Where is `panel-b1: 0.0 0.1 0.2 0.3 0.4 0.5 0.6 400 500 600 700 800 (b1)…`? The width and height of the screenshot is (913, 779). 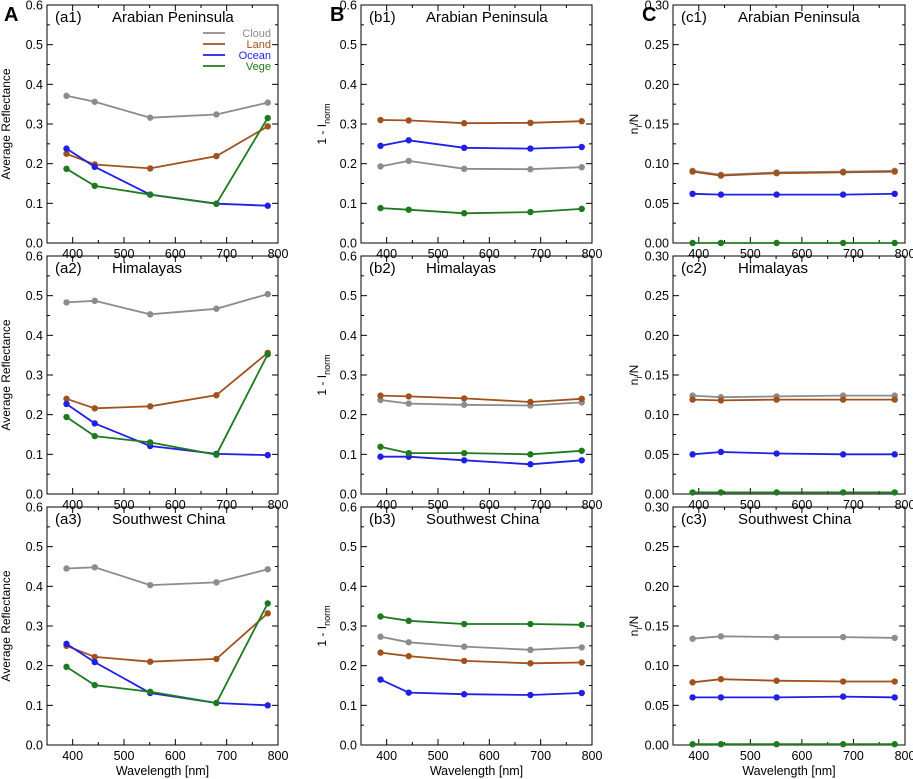 panel-b1: 0.0 0.1 0.2 0.3 0.4 0.5 0.6 400 500 600 700 800 (b1)… is located at coordinates (458, 130).